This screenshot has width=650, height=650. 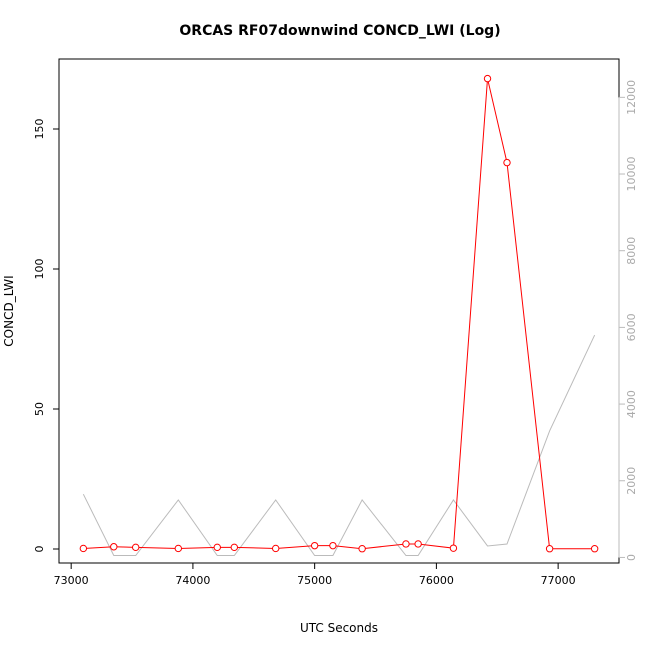 I want to click on chart-title: ORCAS RF07downwind CONCD_LWI (Log), so click(x=339, y=31).